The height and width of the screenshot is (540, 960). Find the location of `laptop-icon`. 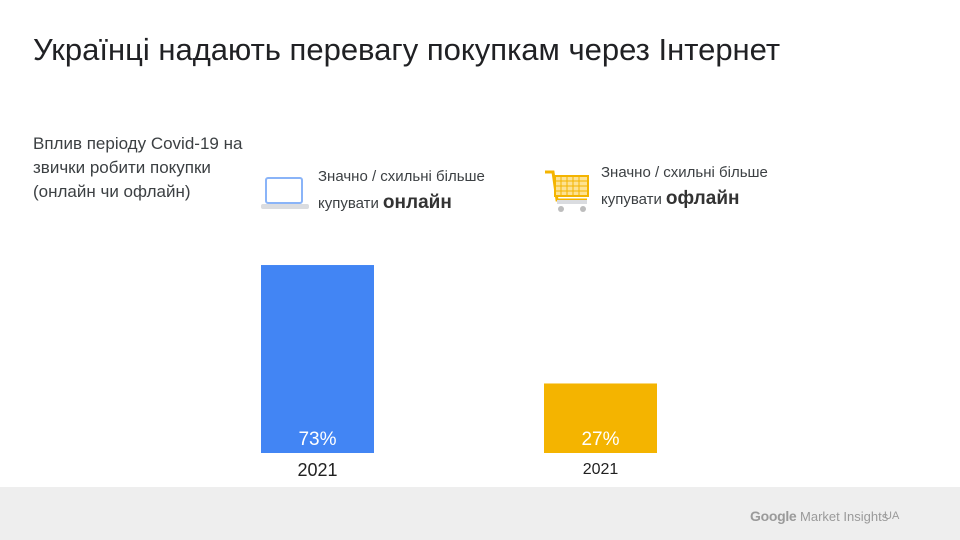

laptop-icon is located at coordinates (285, 193).